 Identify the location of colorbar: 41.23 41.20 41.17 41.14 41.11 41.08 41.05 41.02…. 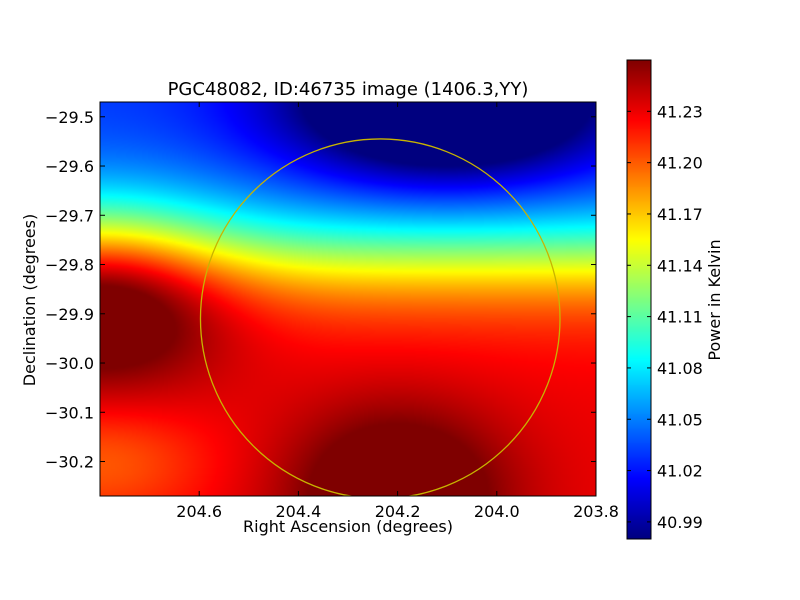
(675, 299).